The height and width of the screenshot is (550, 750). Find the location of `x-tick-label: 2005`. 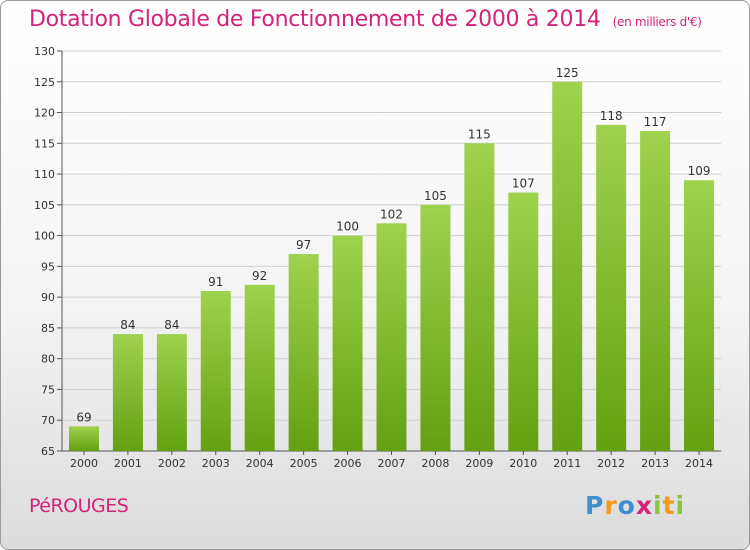

x-tick-label: 2005 is located at coordinates (304, 463).